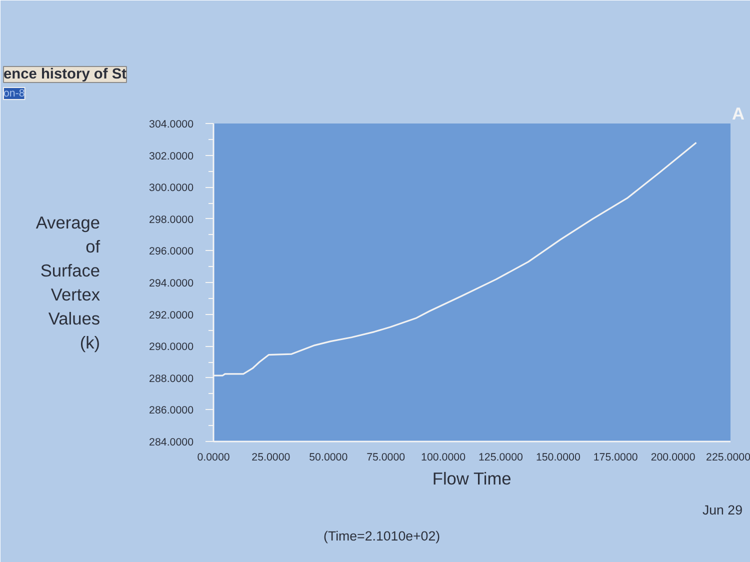 This screenshot has height=562, width=750. What do you see at coordinates (171, 315) in the screenshot?
I see `y-tick-label: 292.0000` at bounding box center [171, 315].